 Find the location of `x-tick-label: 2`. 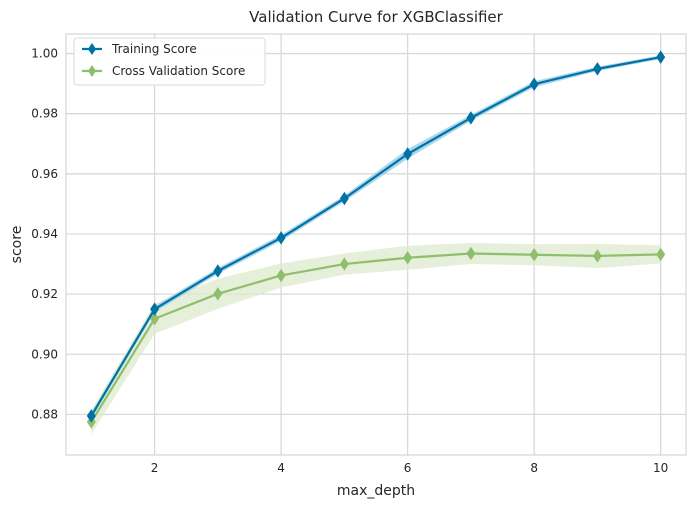

x-tick-label: 2 is located at coordinates (155, 468).